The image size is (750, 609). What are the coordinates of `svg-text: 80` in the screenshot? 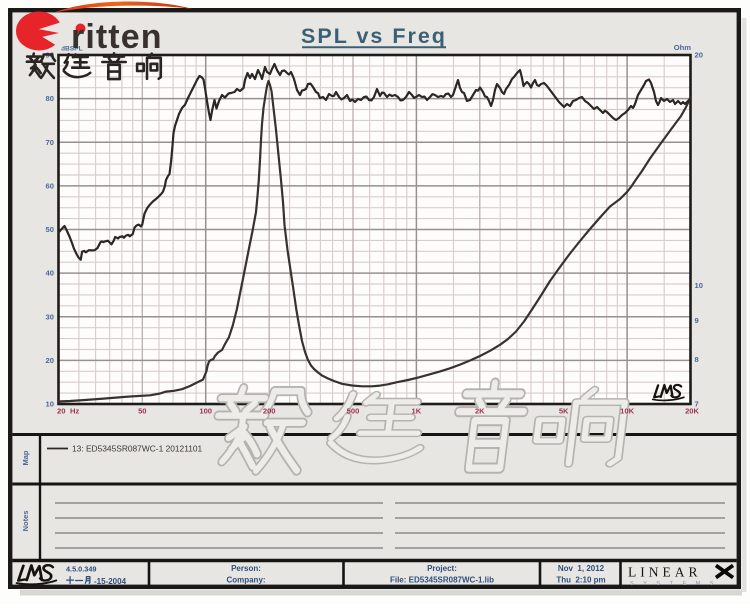 It's located at (50, 98).